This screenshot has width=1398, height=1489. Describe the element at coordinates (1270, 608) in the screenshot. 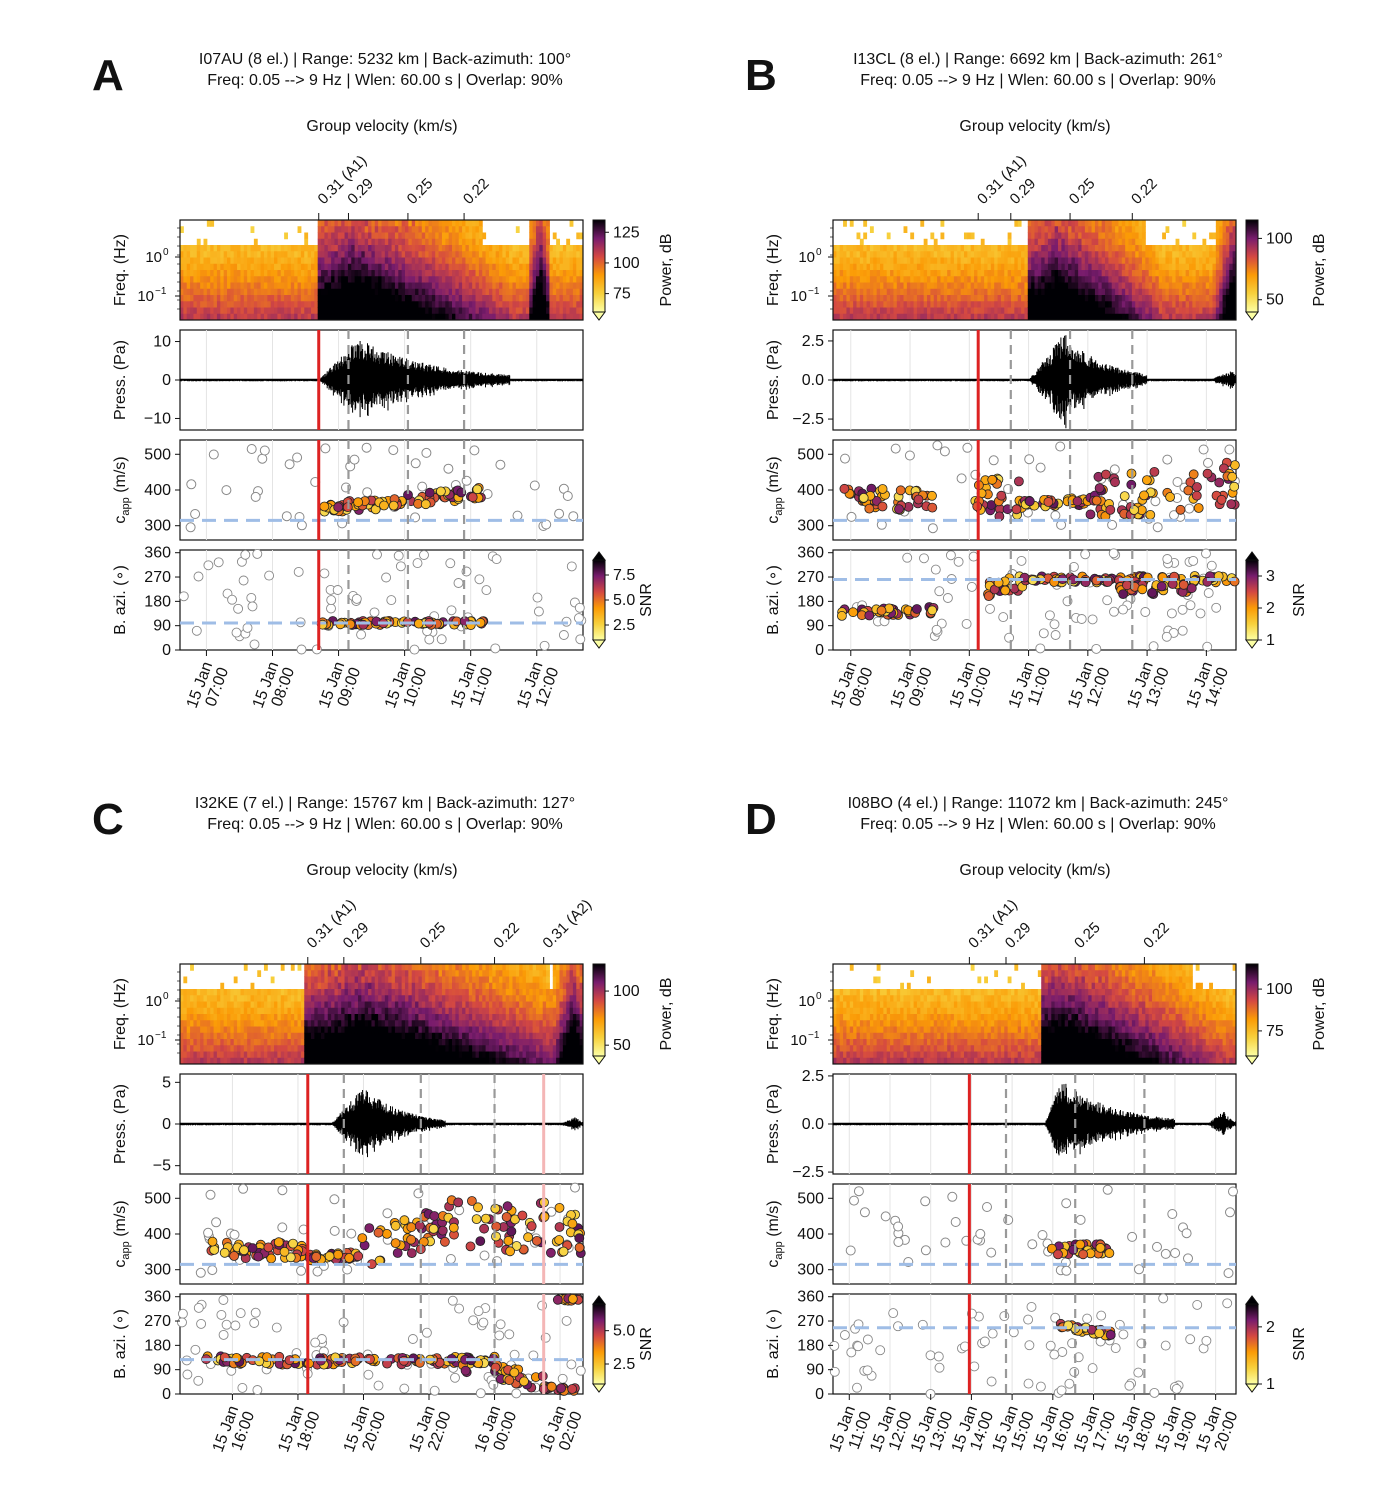

I see `snr-colorbar-tick-label: 2` at that location.